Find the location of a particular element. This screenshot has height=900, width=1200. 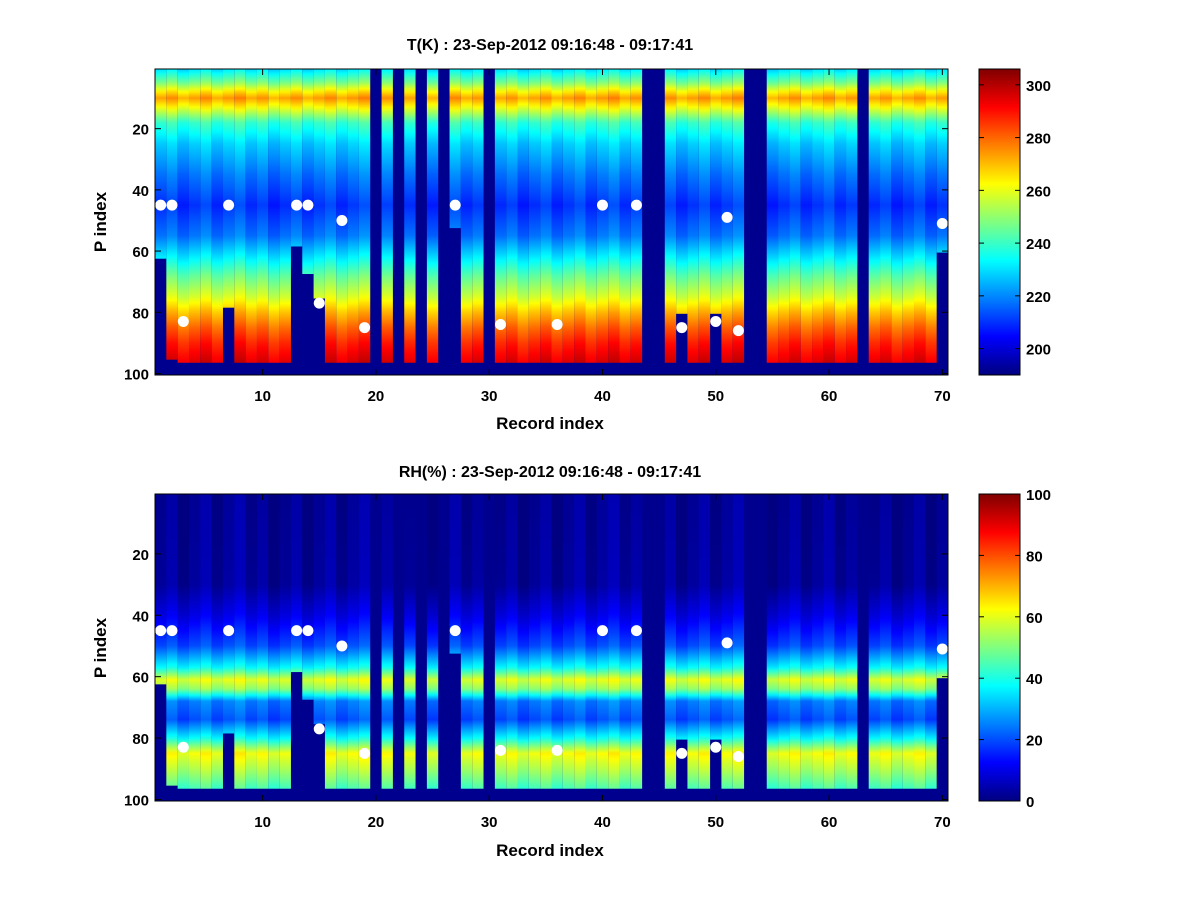

y-tick-label: 20 is located at coordinates (140, 555).